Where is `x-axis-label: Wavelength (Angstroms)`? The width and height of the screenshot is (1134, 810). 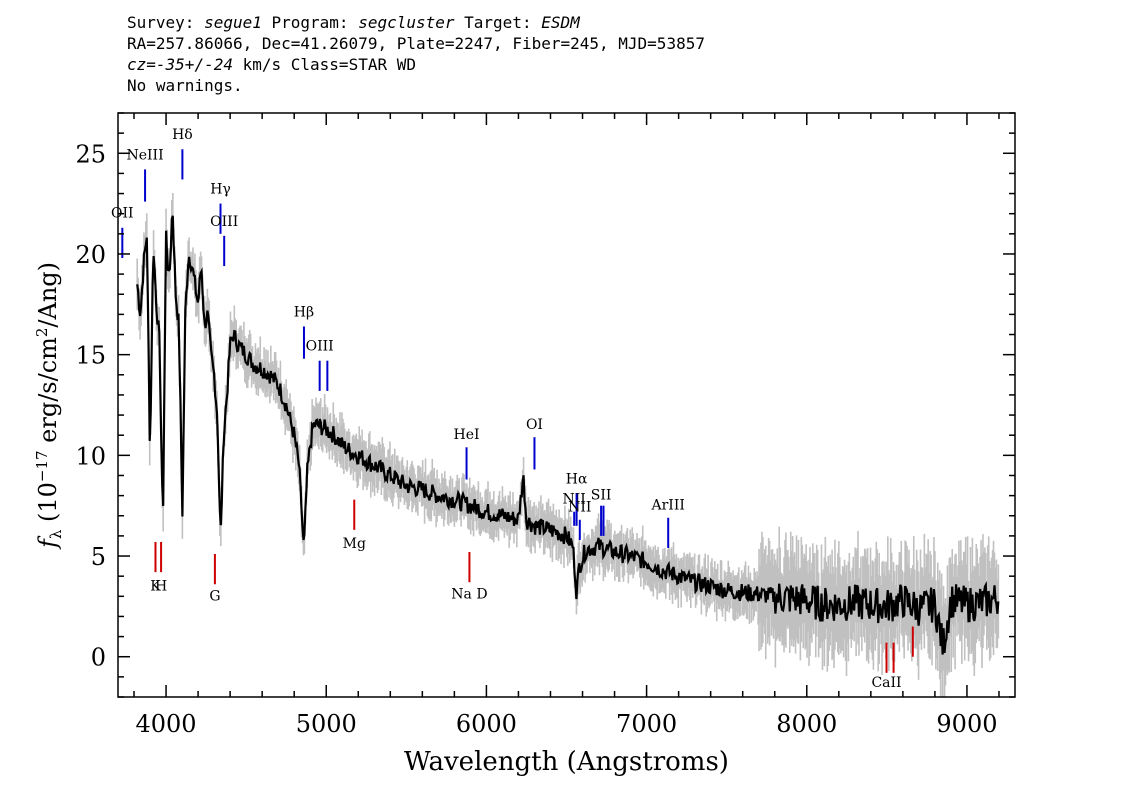 x-axis-label: Wavelength (Angstroms) is located at coordinates (566, 762).